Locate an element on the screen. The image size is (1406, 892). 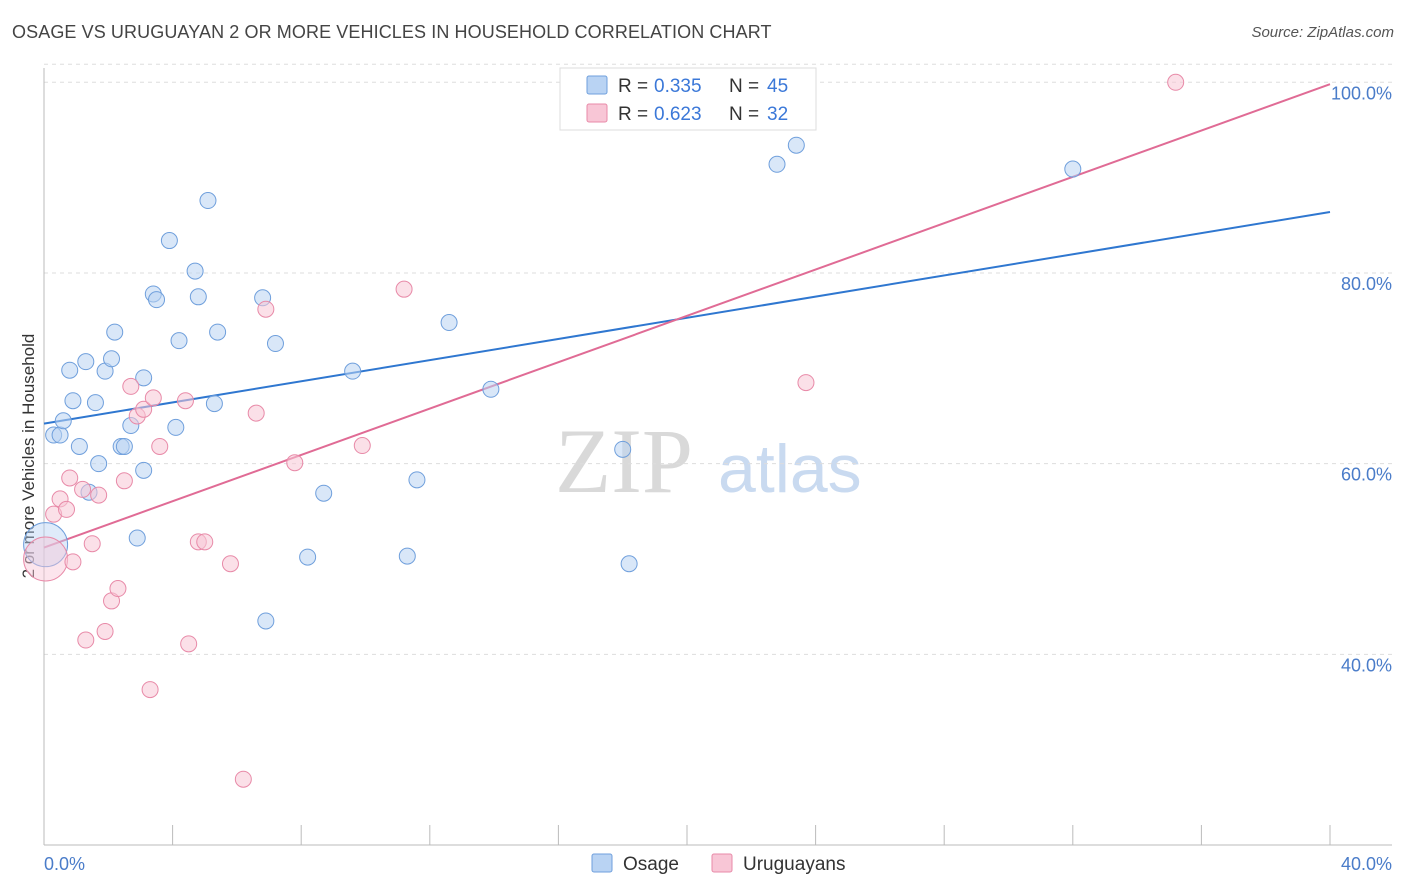
watermark: ZIP atlas is located at coordinates (708, 461).